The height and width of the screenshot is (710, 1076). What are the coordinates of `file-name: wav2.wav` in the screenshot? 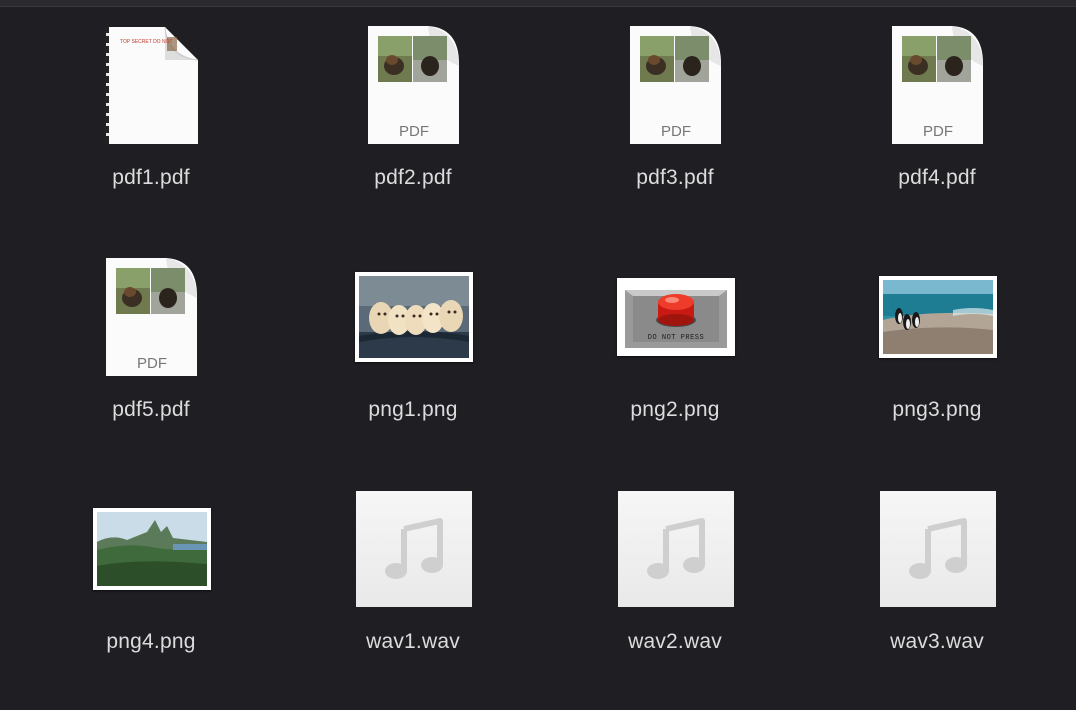 It's located at (675, 641).